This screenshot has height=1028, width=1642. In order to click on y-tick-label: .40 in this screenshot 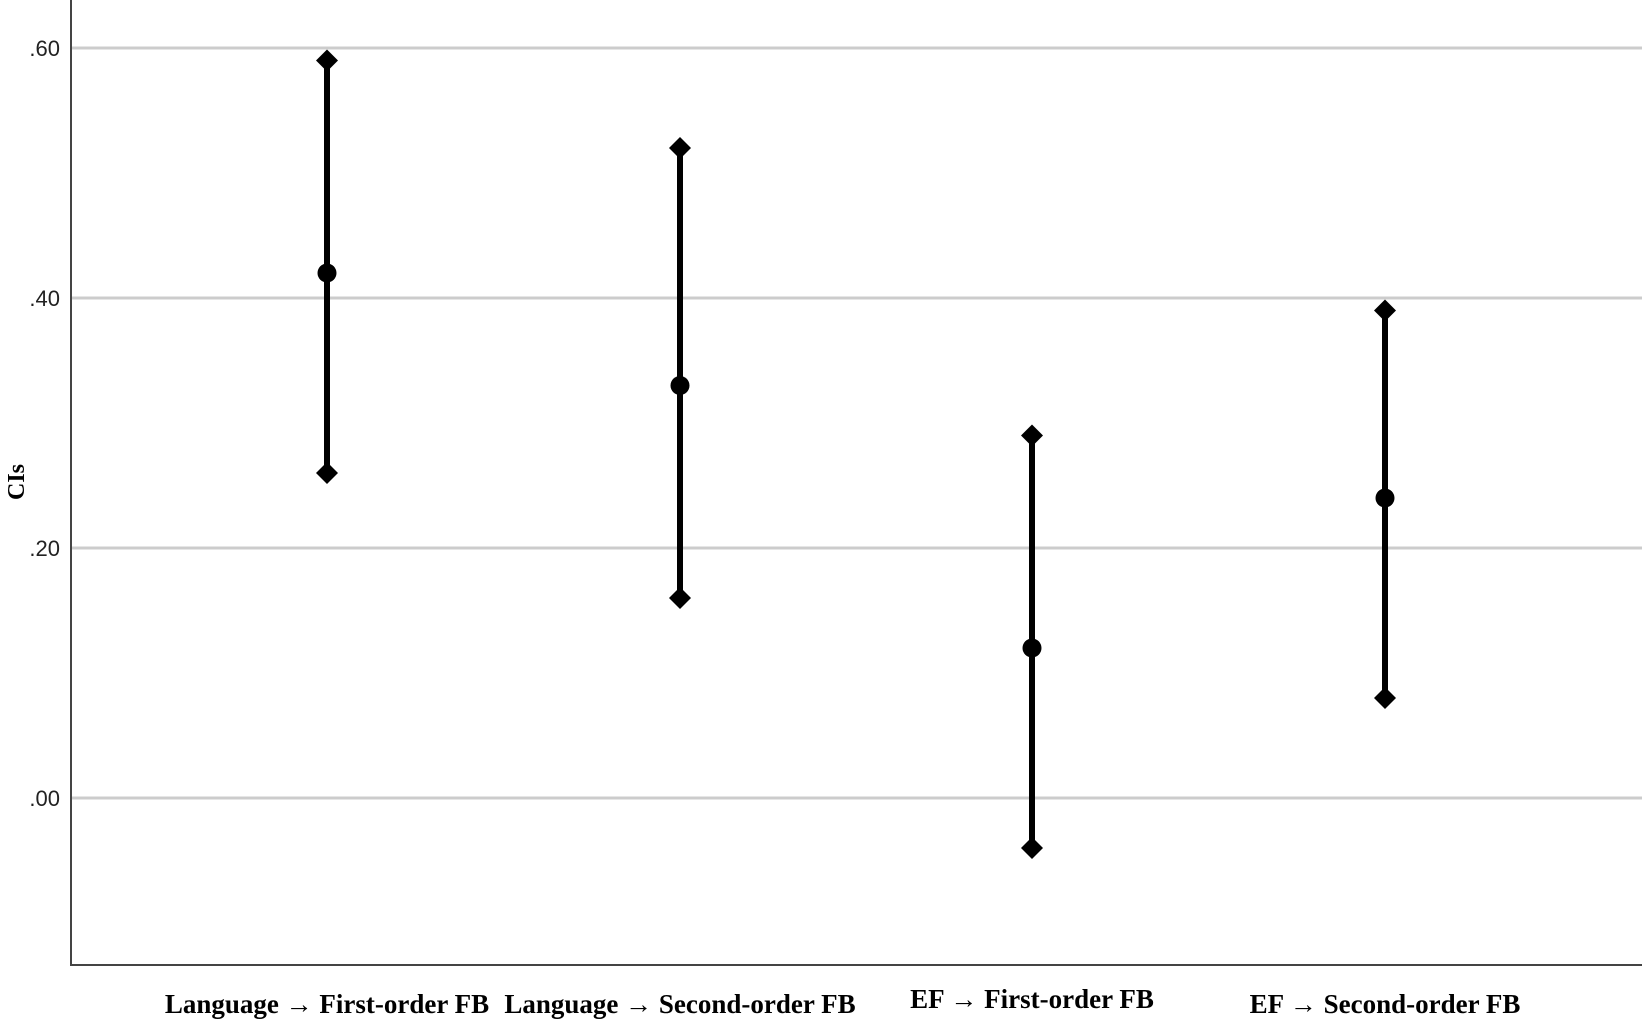, I will do `click(44, 298)`.